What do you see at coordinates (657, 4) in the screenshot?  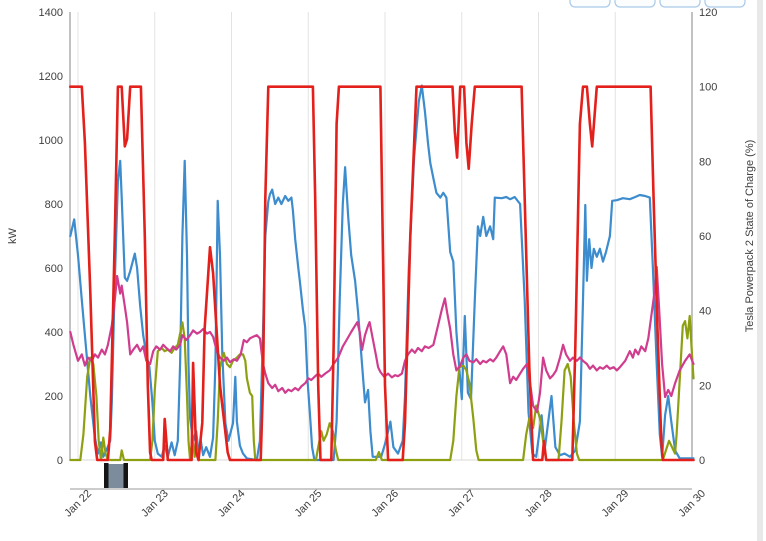 I see `toolbar-partial-buttons` at bounding box center [657, 4].